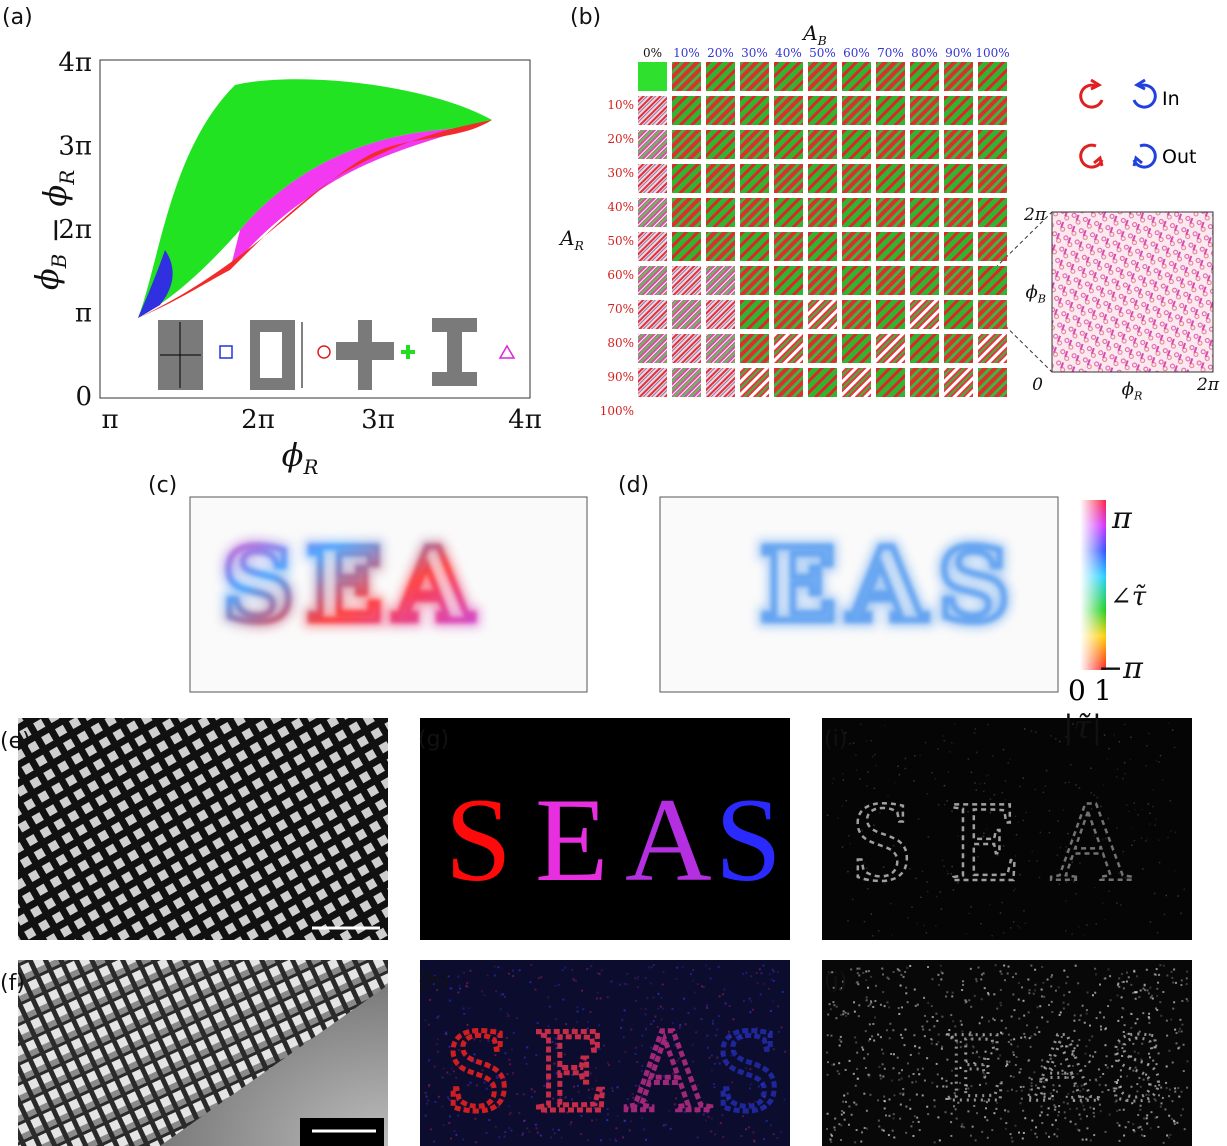 This screenshot has width=1227, height=1146. Describe the element at coordinates (1037, 385) in the screenshot. I see `inset-tick: 0` at that location.